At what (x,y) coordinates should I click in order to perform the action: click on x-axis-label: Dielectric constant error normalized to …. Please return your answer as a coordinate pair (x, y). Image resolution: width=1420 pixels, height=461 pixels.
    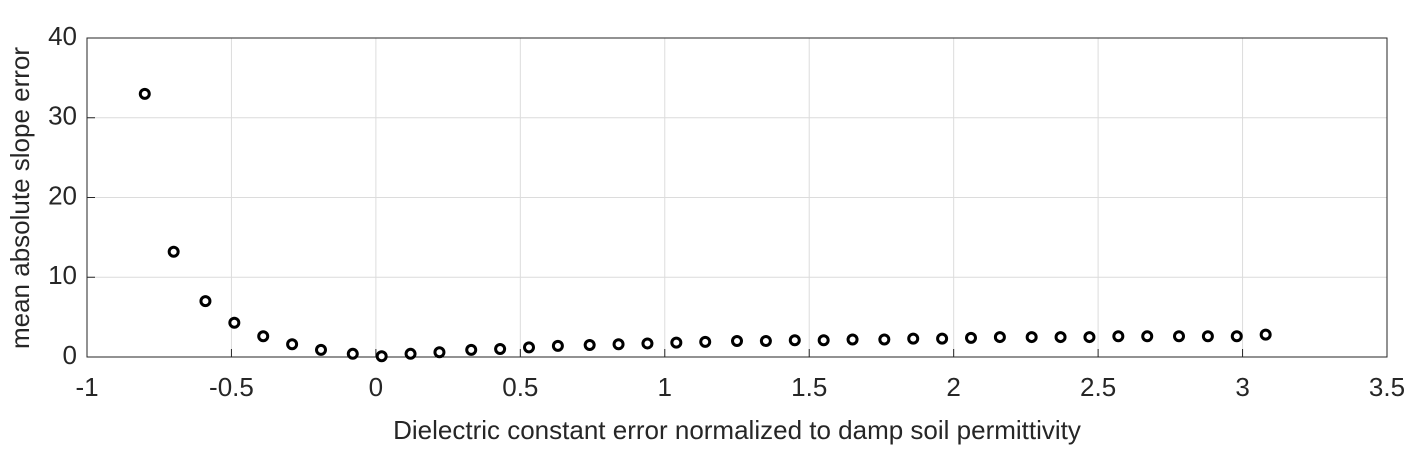
    Looking at the image, I should click on (737, 430).